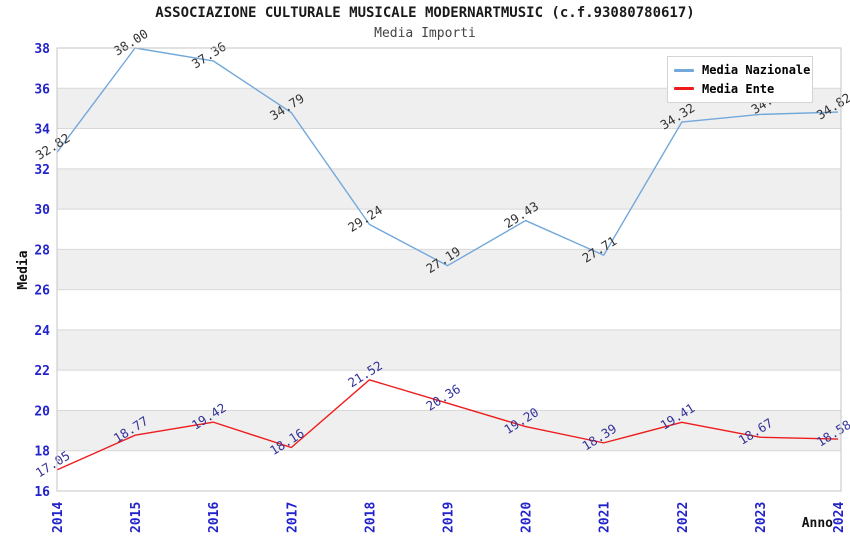 Image resolution: width=850 pixels, height=550 pixels. What do you see at coordinates (839, 517) in the screenshot?
I see `x-tick-label: 2024` at bounding box center [839, 517].